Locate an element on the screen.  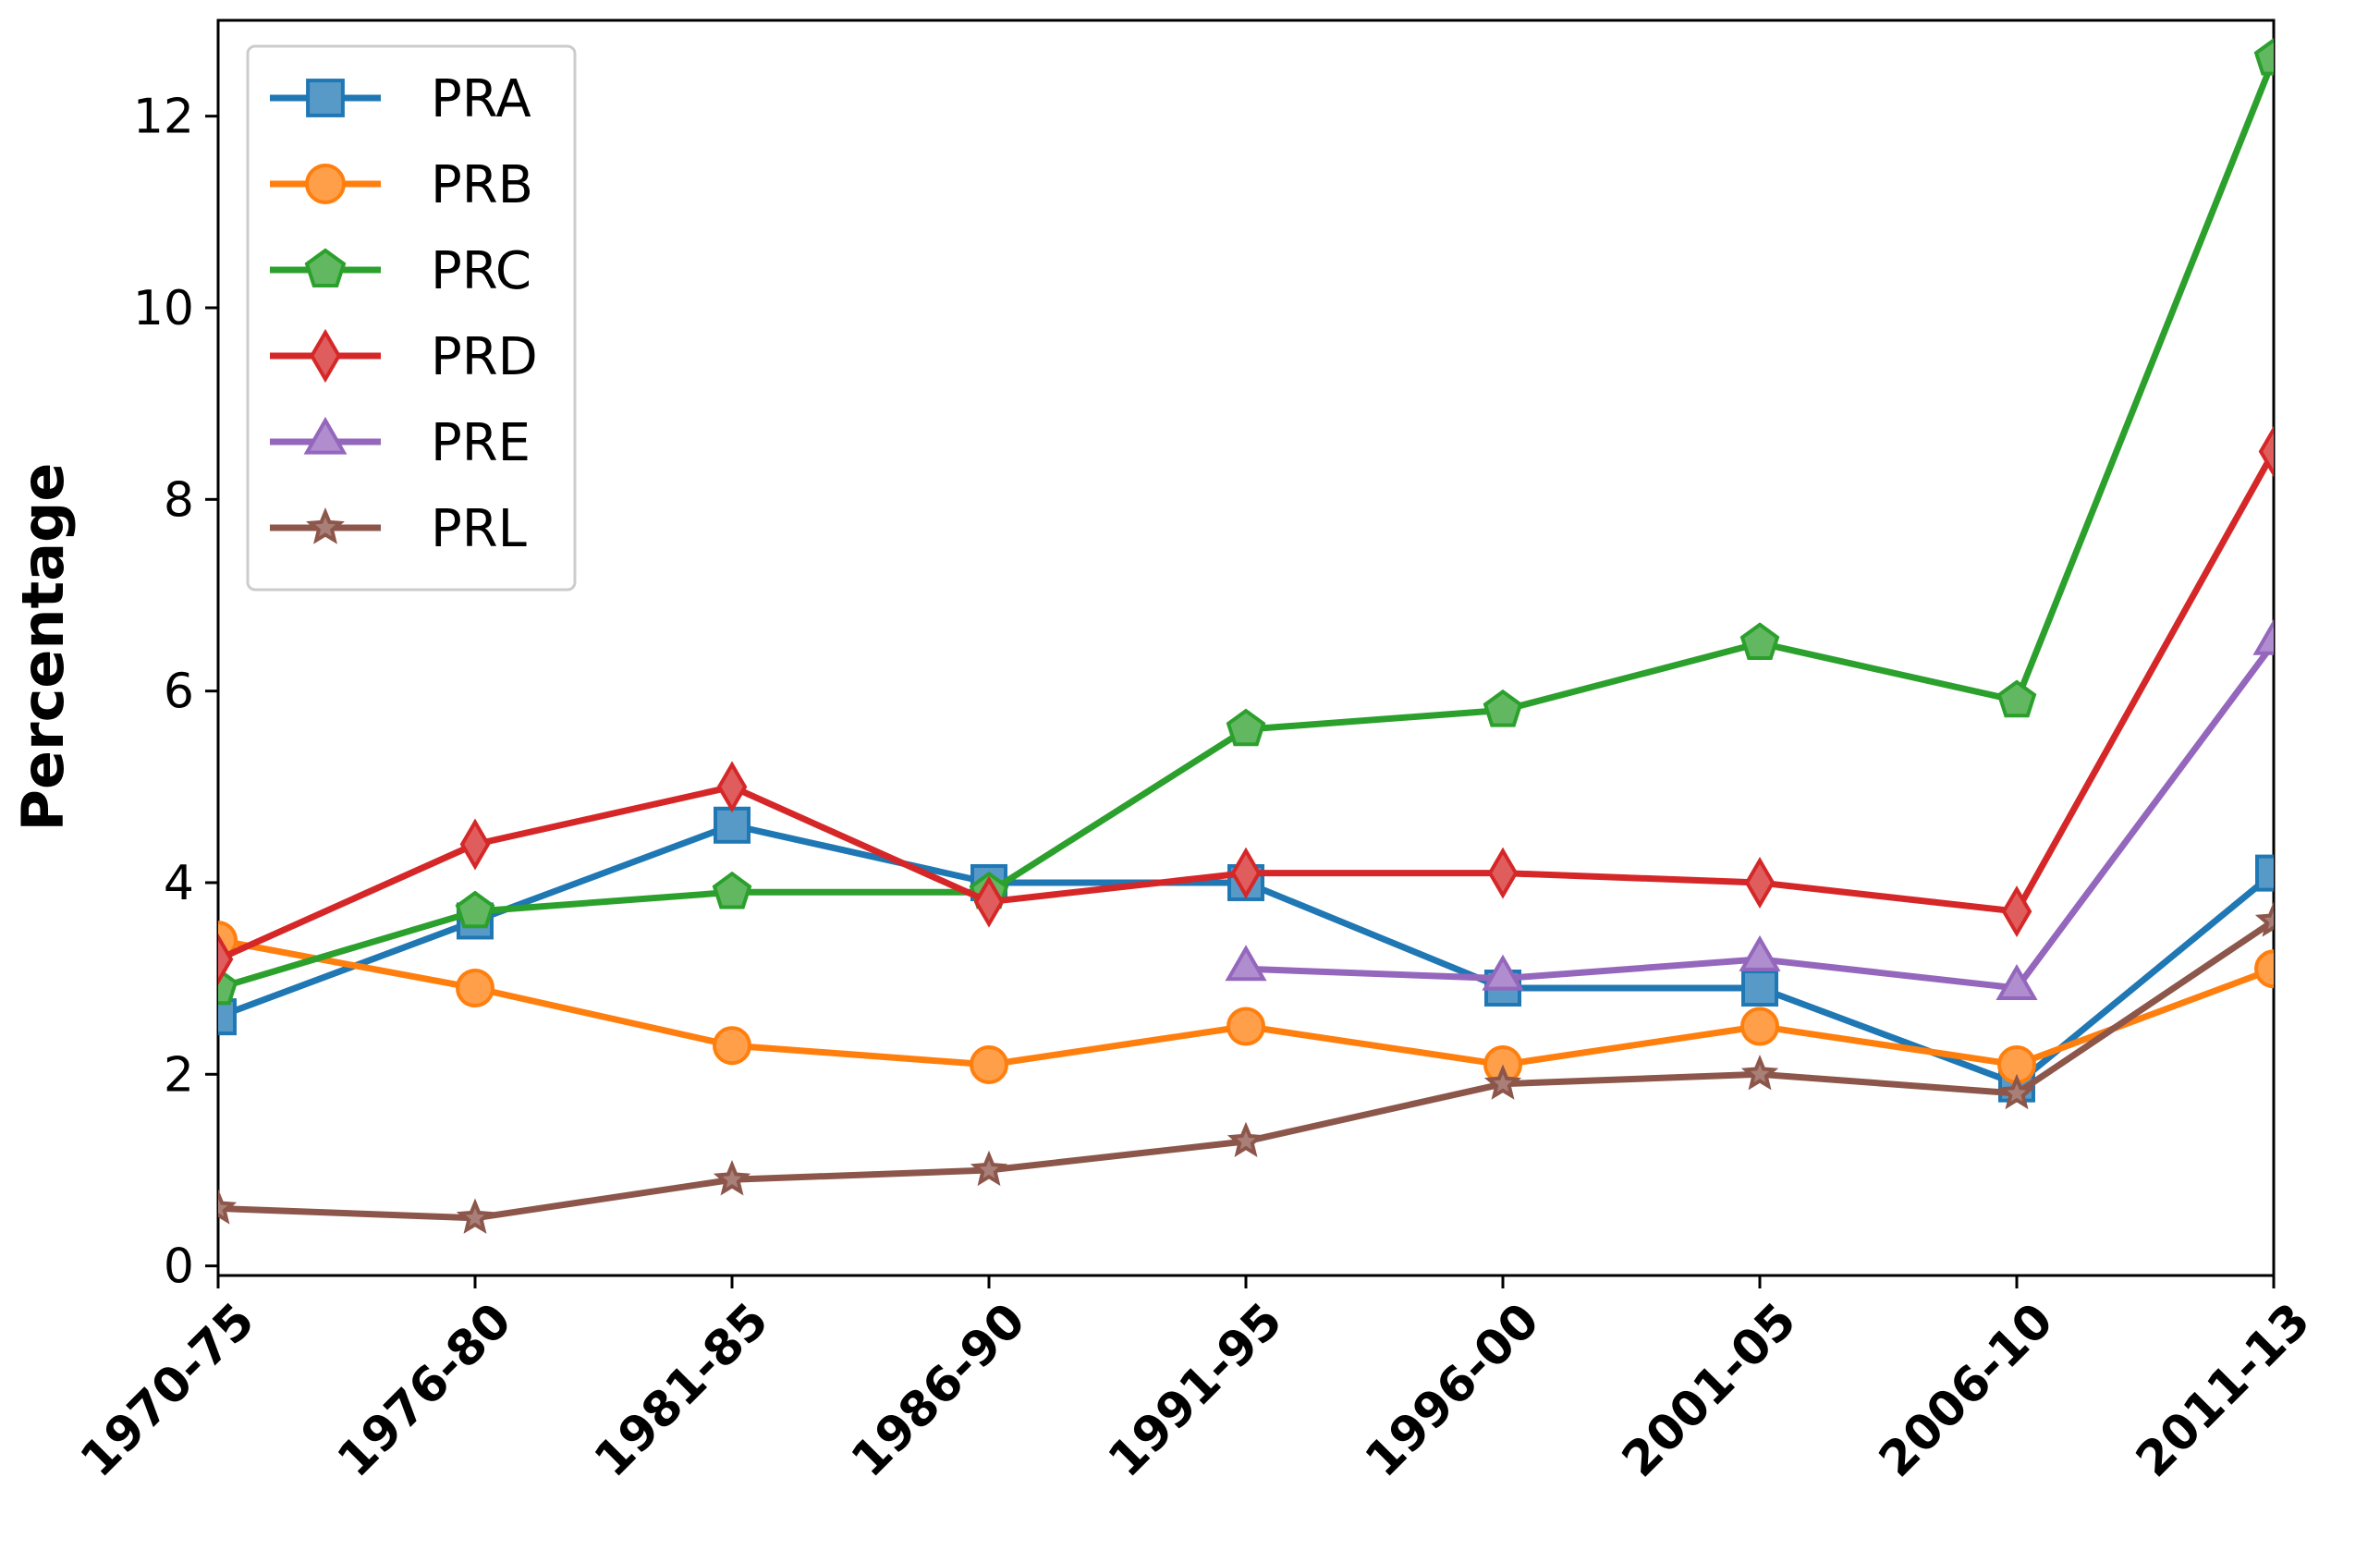
x-tick-label: 1991-95 is located at coordinates (1195, 1390).